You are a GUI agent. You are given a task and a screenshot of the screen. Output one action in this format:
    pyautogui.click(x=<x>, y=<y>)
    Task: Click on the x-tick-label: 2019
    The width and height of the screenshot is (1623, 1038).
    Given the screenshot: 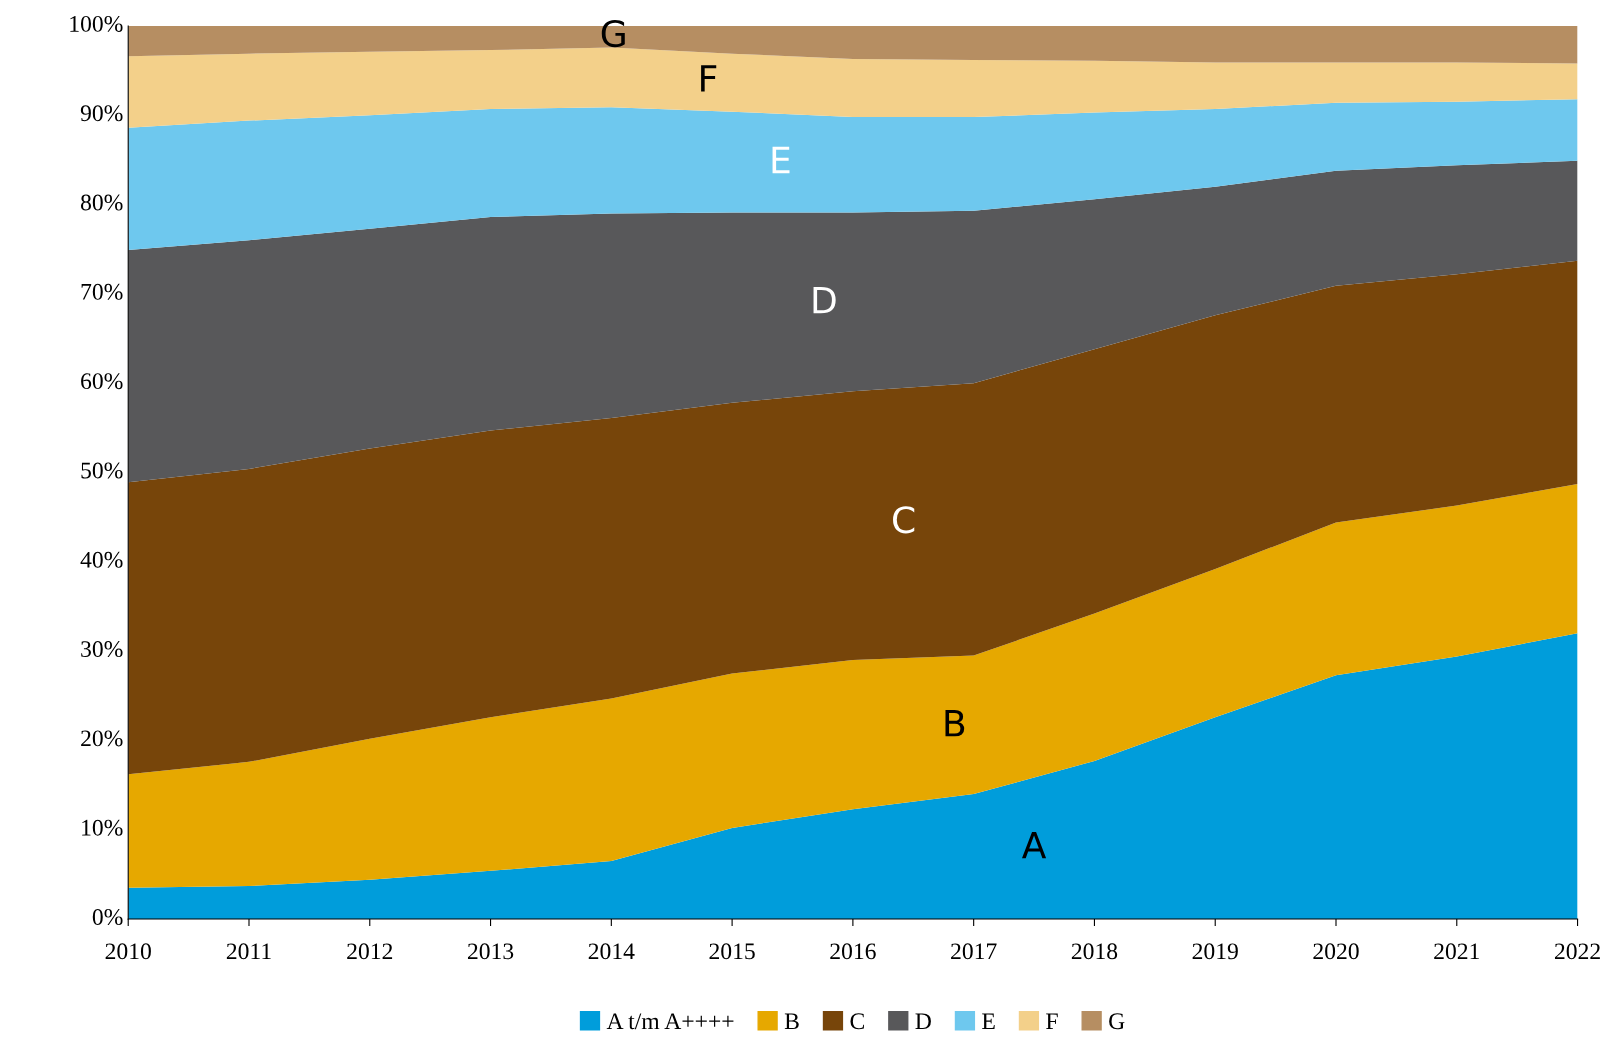 What is the action you would take?
    pyautogui.click(x=1215, y=951)
    